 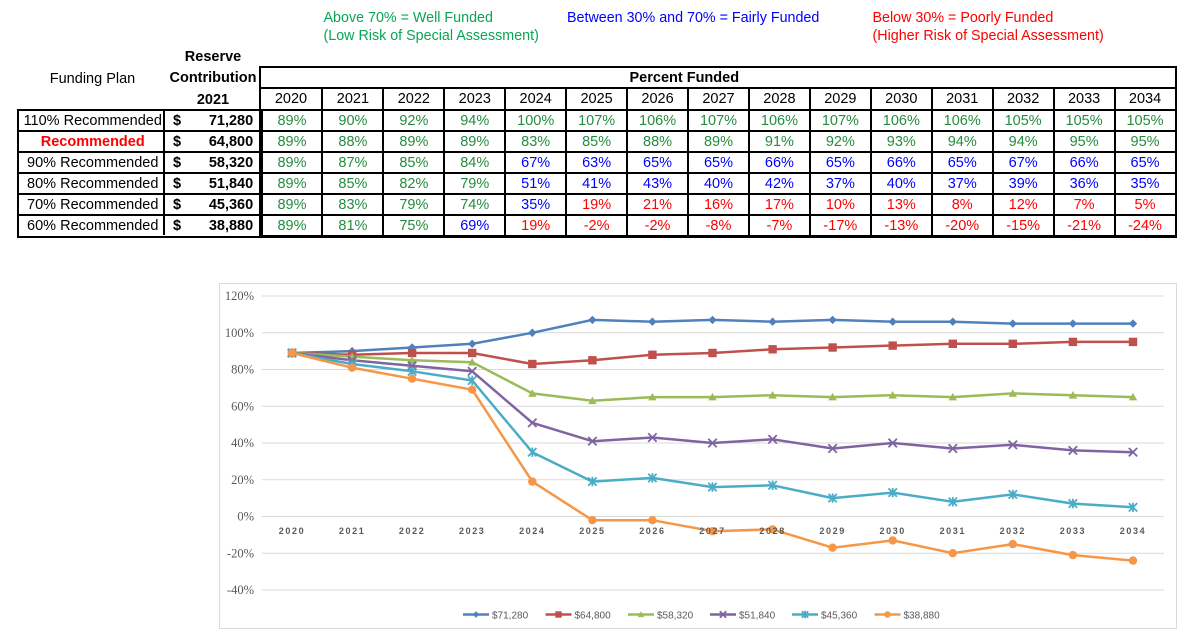 I want to click on svg-text: 2023, so click(x=472, y=531).